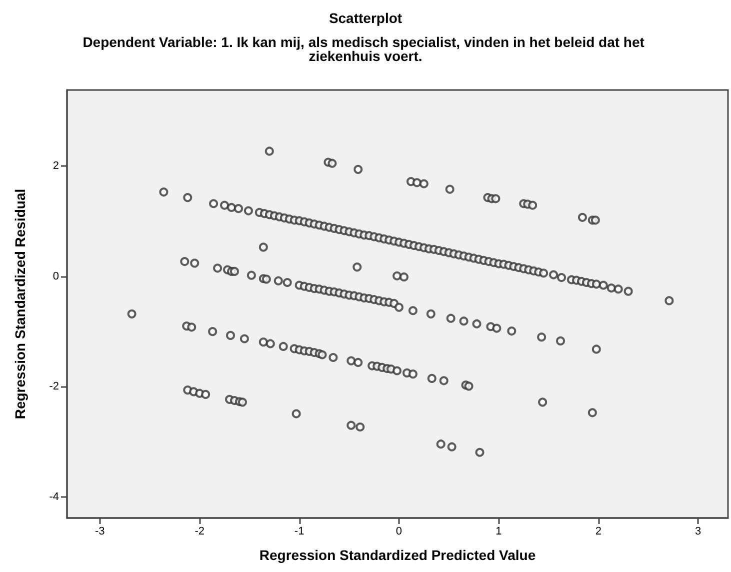  Describe the element at coordinates (365, 49) in the screenshot. I see `chart-subtitle: Dependent Variable: 1. Ik kan mij, als medisch specialist, vinden in het beleid dat het ziekenhuis voert.` at that location.